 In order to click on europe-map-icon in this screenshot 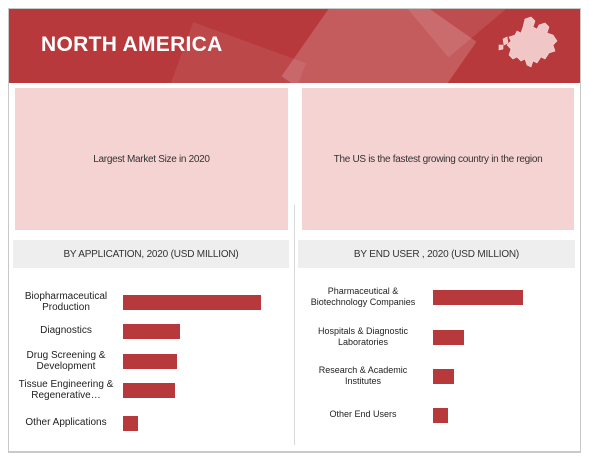, I will do `click(528, 42)`.